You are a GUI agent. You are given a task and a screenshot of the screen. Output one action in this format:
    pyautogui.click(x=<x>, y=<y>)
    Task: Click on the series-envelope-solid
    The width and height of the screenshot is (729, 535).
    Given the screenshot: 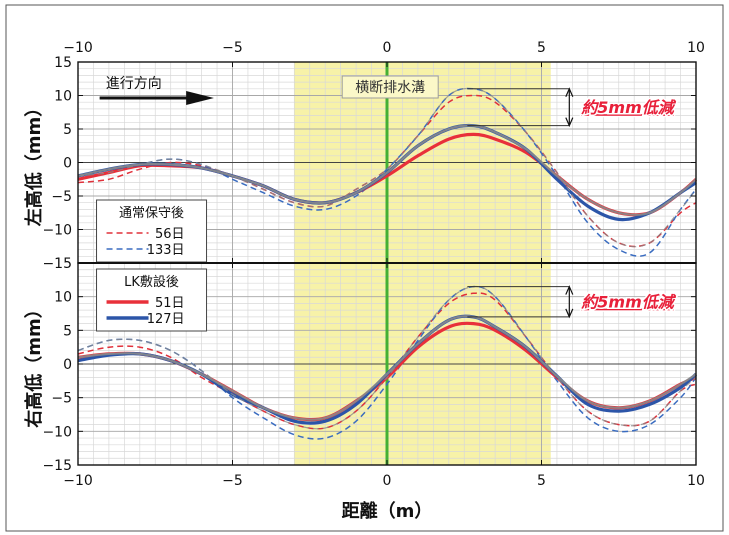 What is the action you would take?
    pyautogui.click(x=387, y=170)
    